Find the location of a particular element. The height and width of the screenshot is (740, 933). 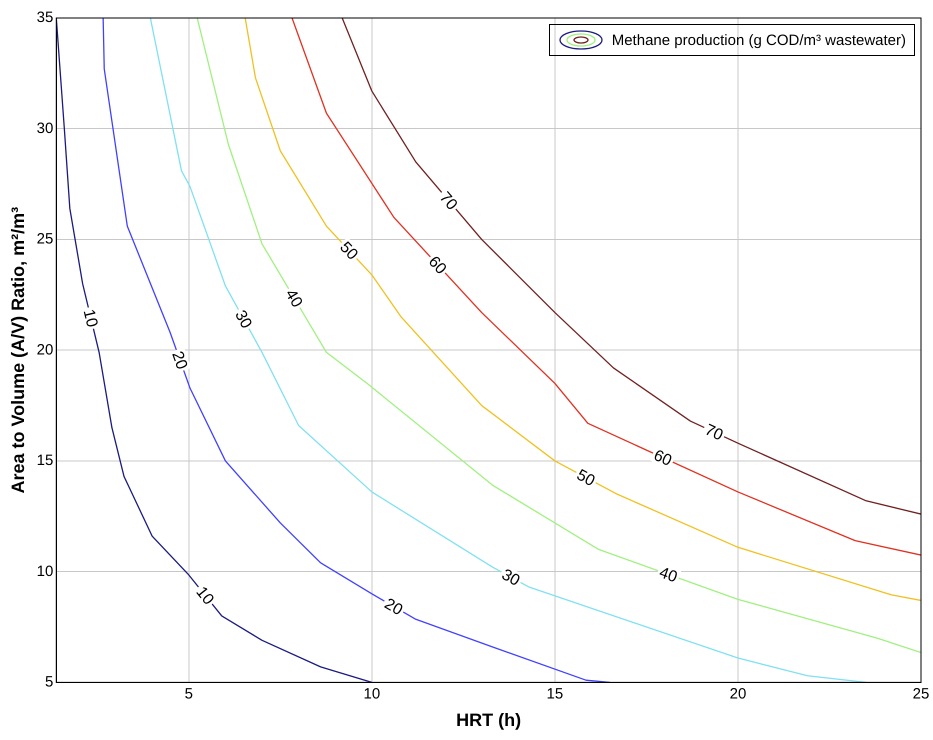

y-axis-title: Area to Volume (A/V) Ratio, m²/m³ is located at coordinates (18, 350).